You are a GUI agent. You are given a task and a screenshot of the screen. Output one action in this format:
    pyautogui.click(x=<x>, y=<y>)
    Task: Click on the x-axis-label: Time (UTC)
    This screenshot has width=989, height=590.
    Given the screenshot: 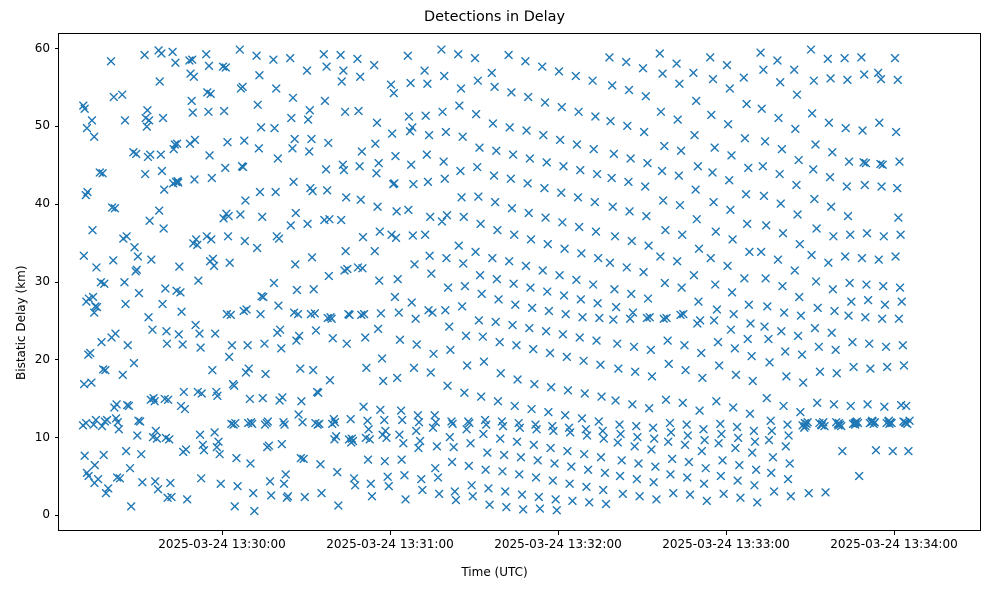 What is the action you would take?
    pyautogui.click(x=494, y=572)
    